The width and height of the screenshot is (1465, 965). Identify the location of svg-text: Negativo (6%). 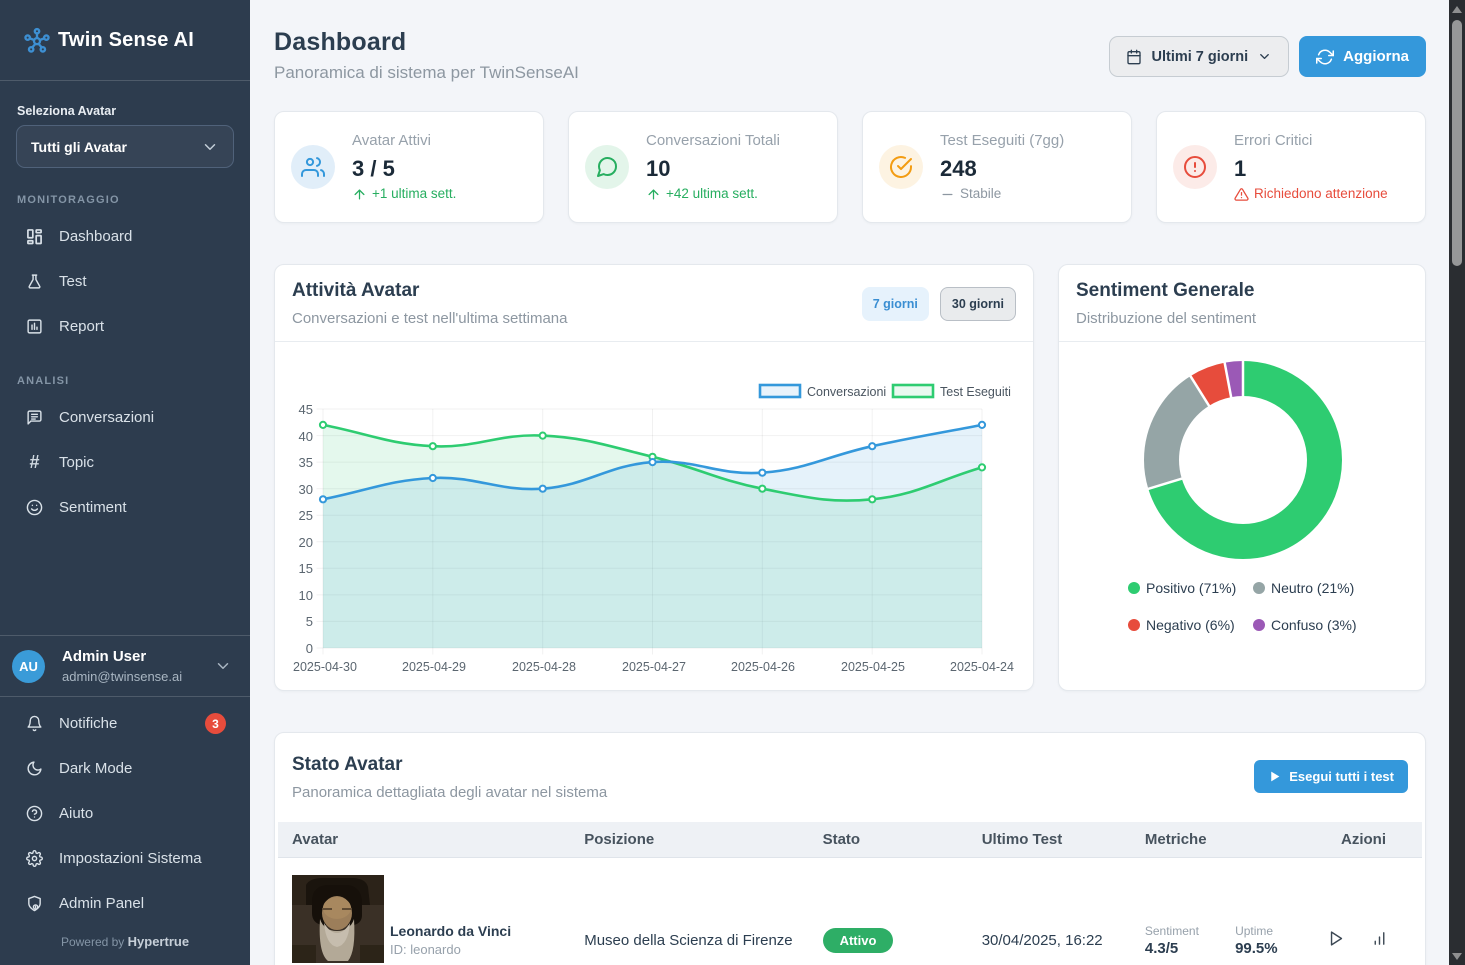
(1190, 625).